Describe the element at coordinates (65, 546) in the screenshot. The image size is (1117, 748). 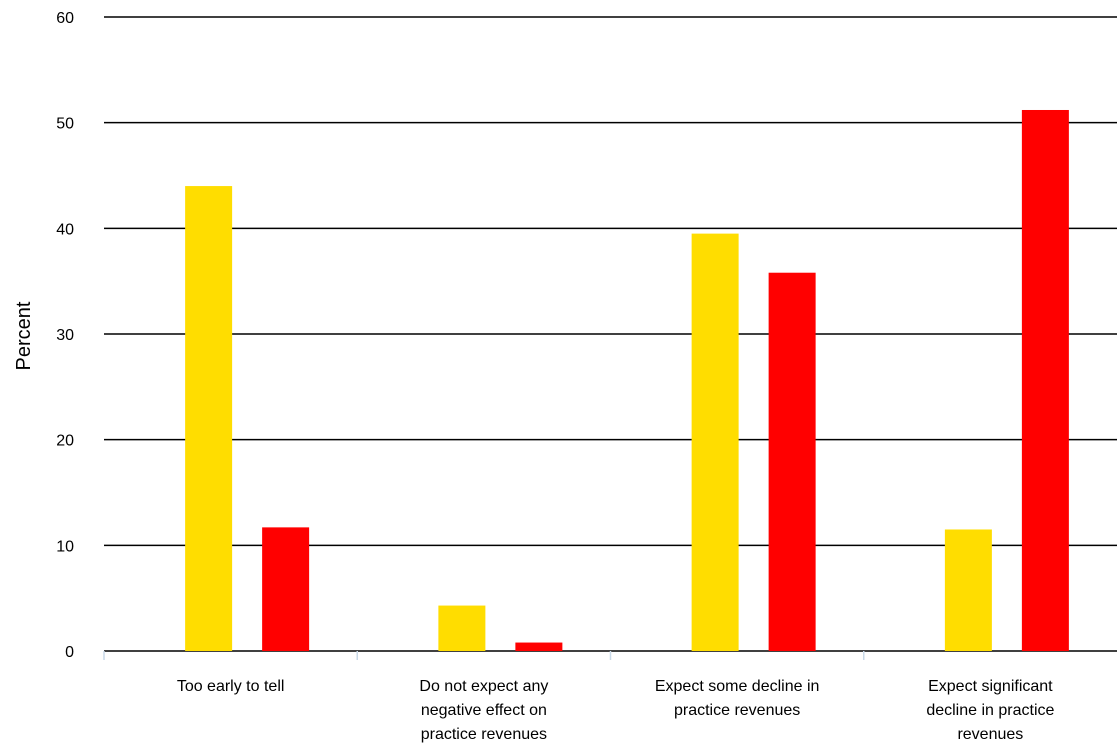
I see `y-tick-label: 10` at that location.